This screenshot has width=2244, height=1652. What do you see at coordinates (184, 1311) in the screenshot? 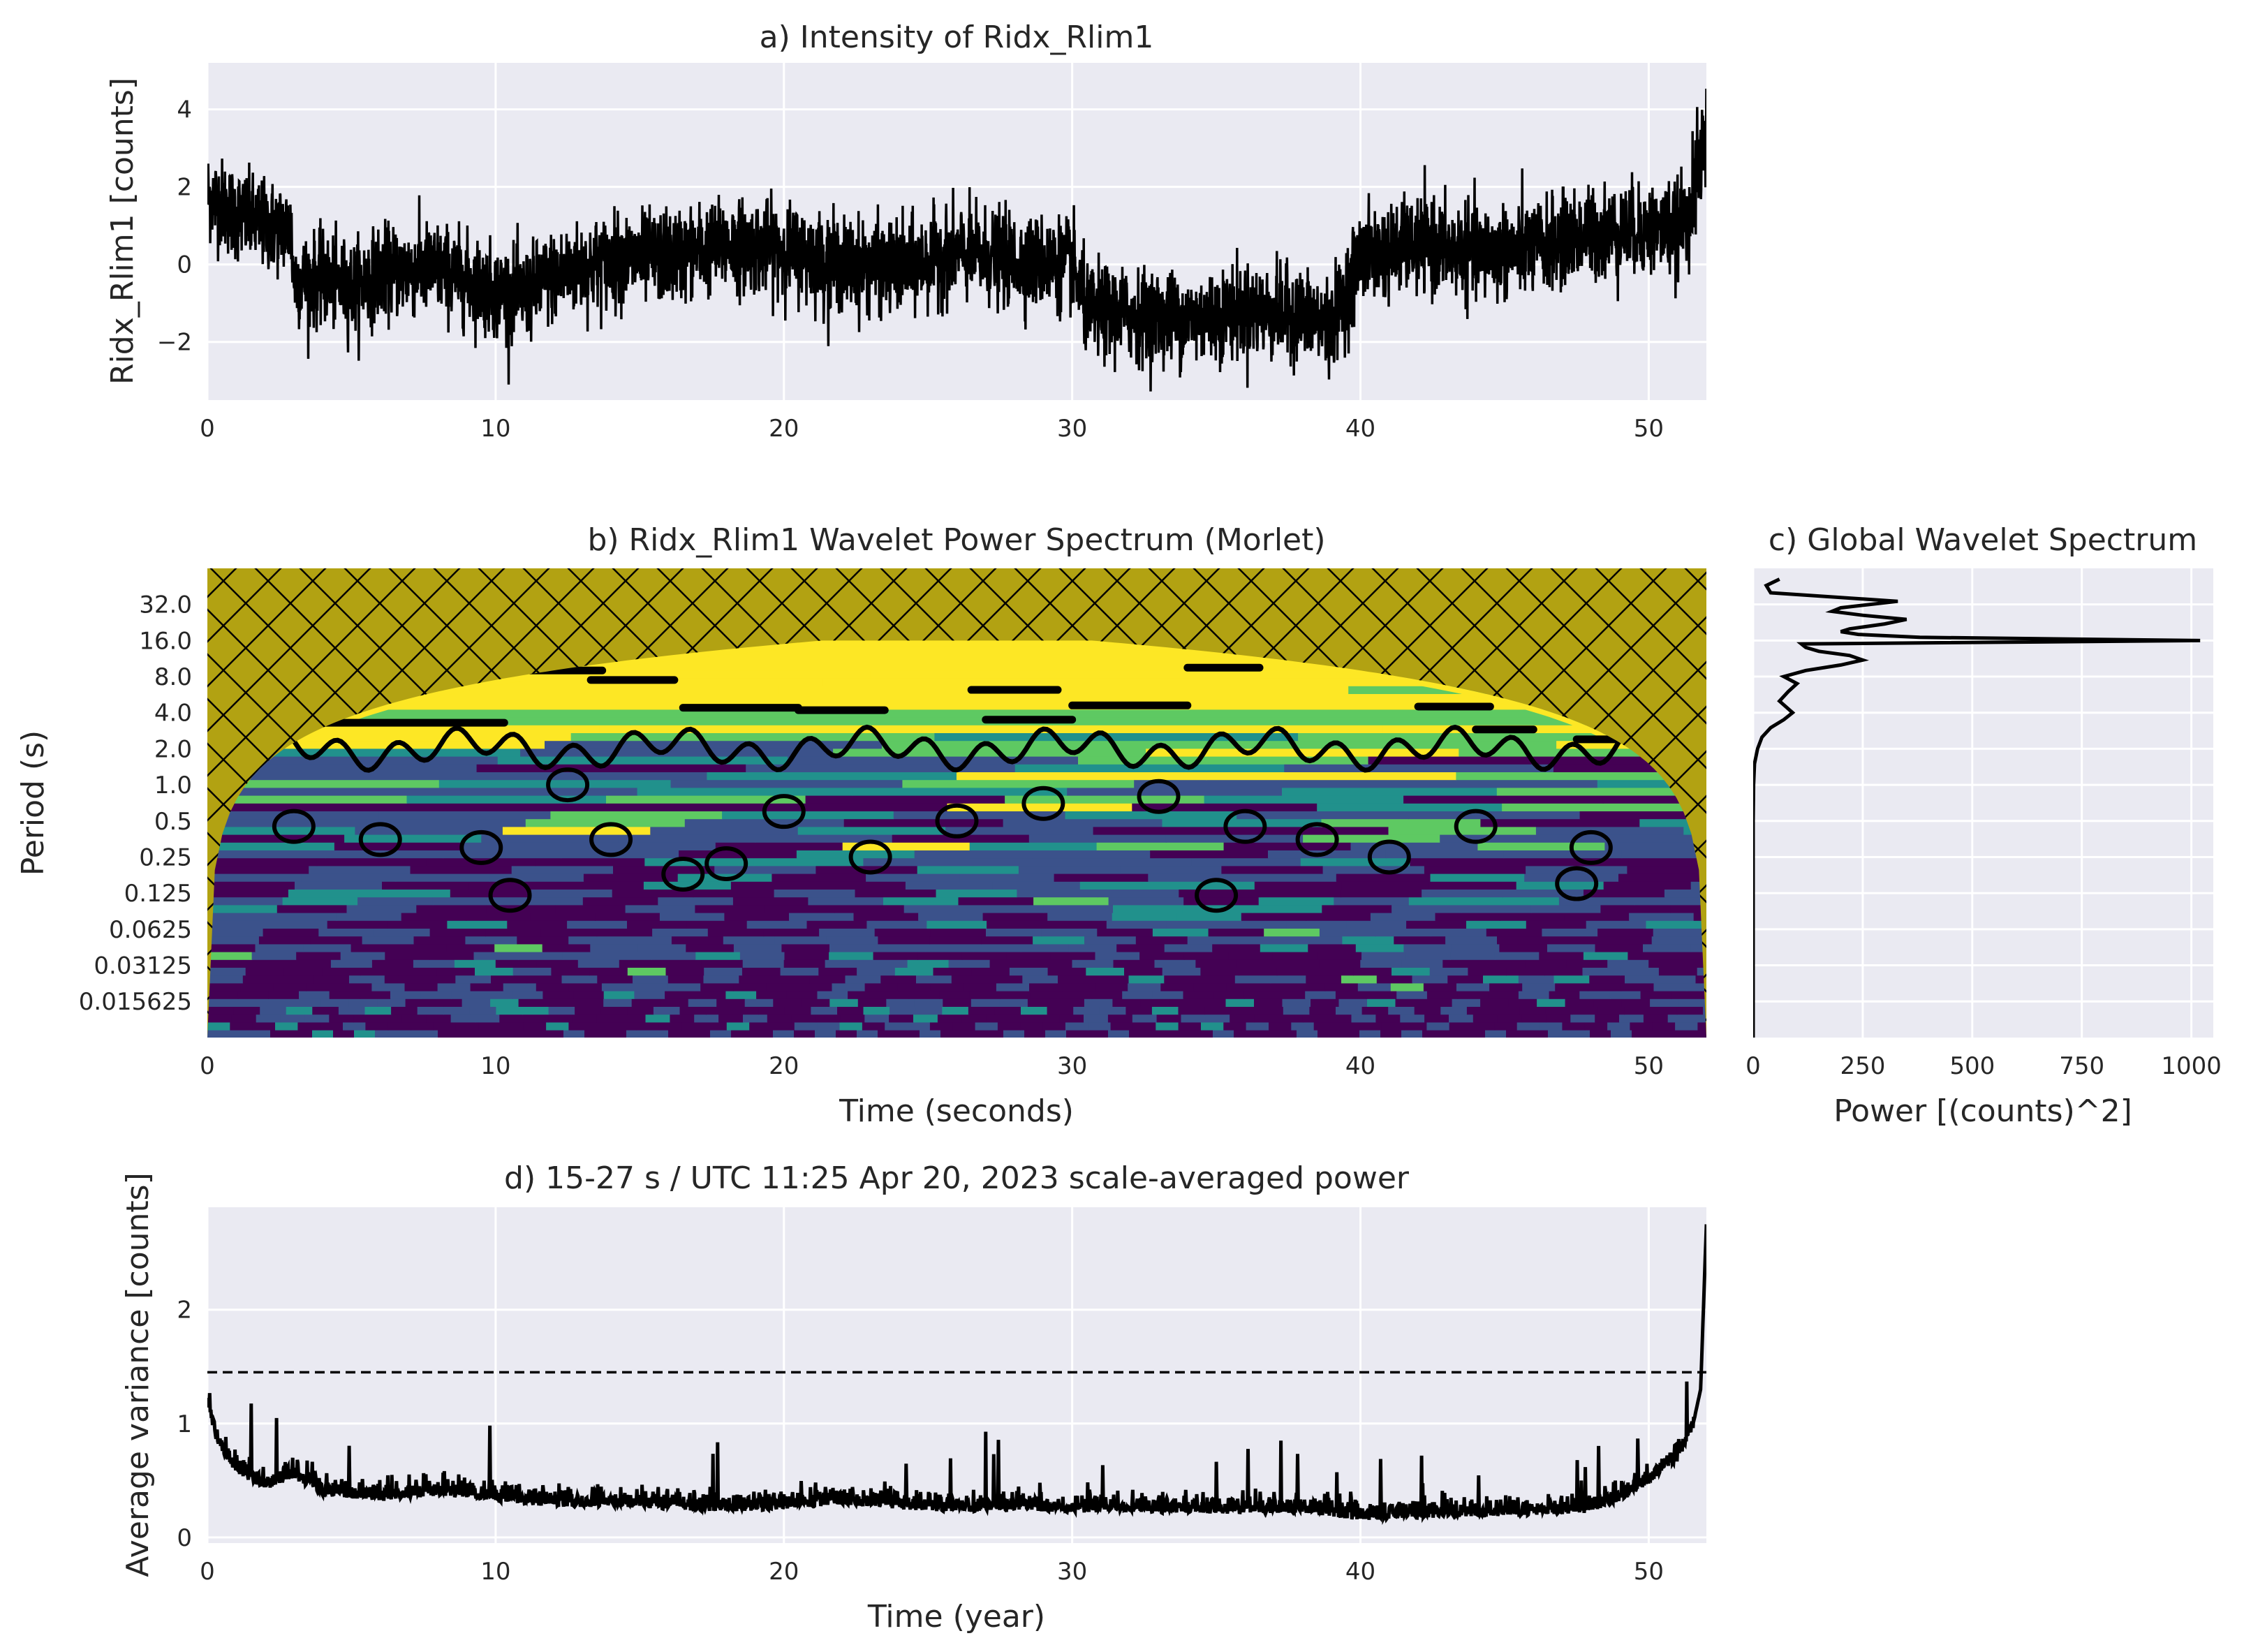
I see `panel-d-ytick-label: 2` at bounding box center [184, 1311].